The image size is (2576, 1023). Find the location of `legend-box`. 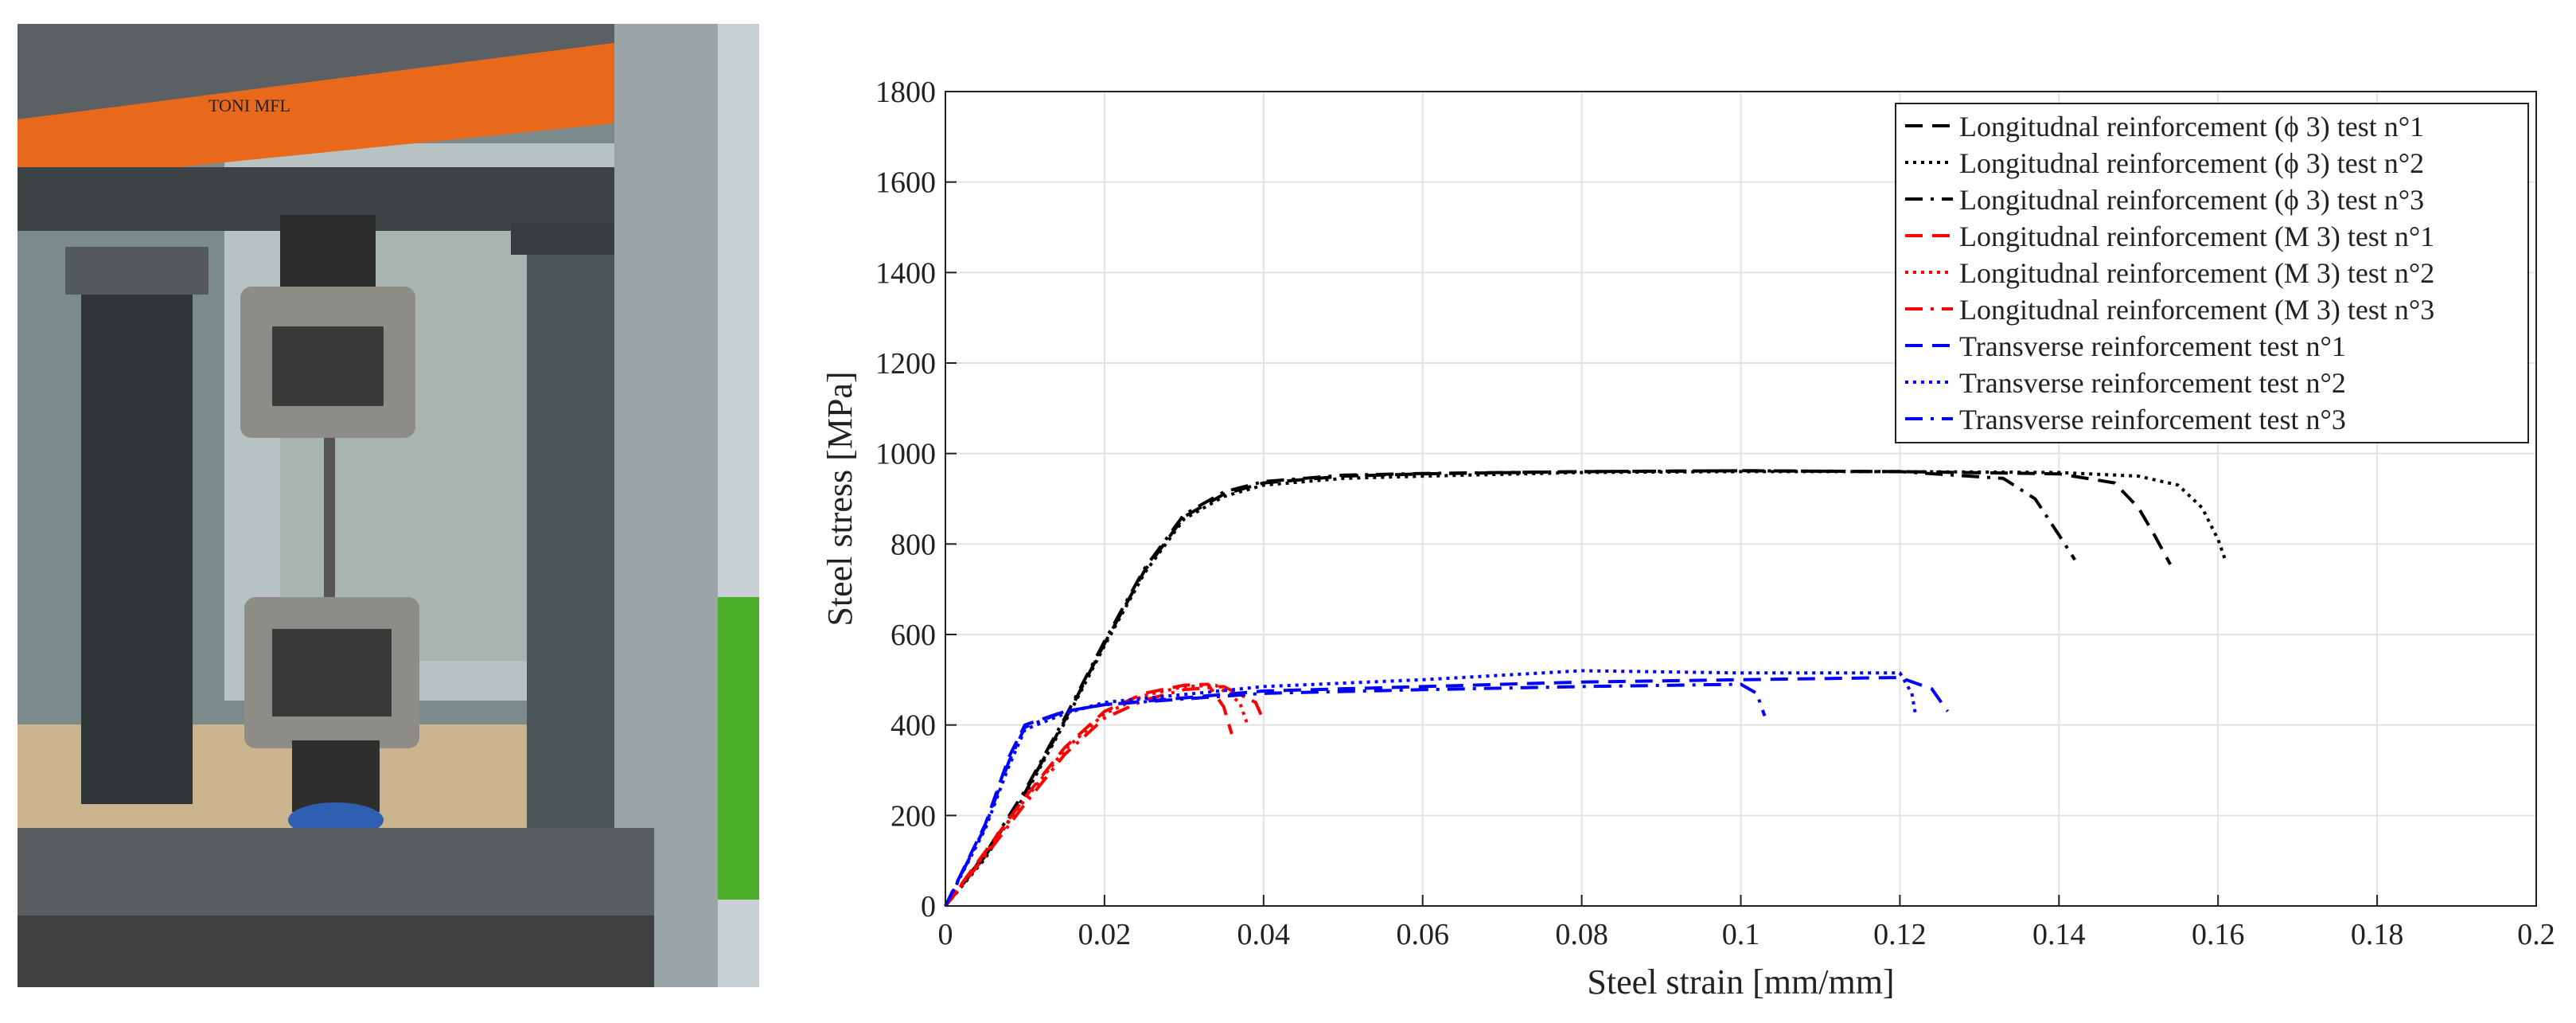

legend-box is located at coordinates (2212, 273).